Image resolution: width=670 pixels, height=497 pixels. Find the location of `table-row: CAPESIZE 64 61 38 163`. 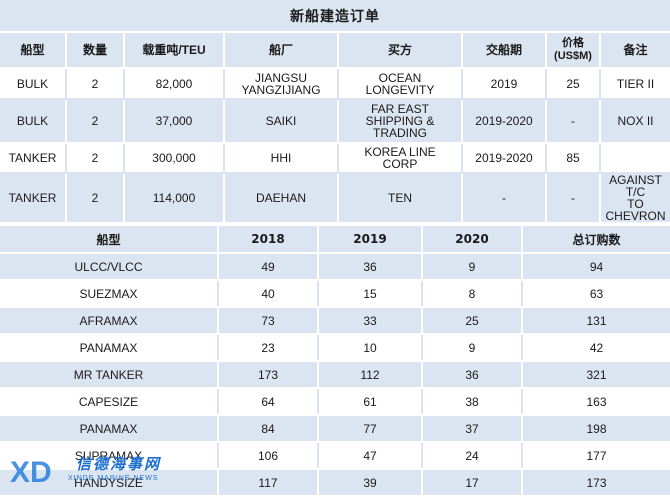

table-row: CAPESIZE 64 61 38 163 is located at coordinates (335, 402).